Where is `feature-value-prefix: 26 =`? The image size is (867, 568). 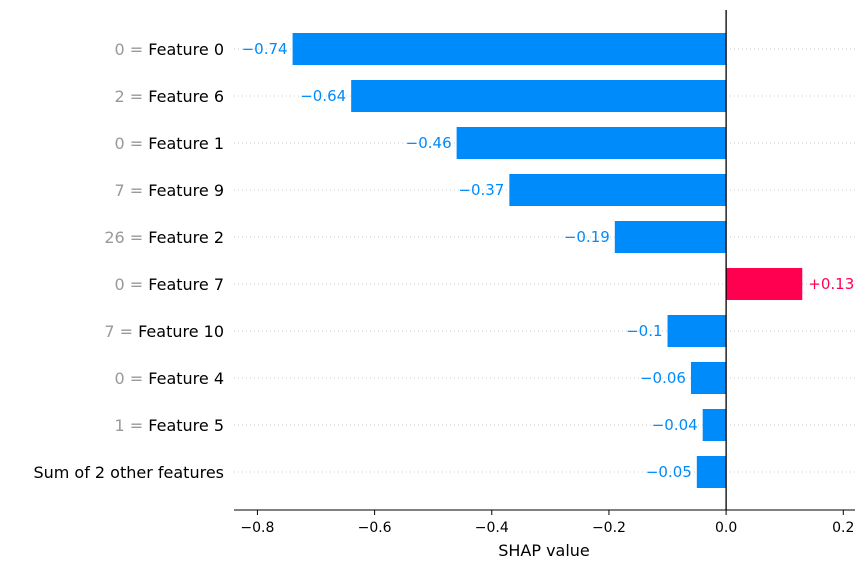 feature-value-prefix: 26 = is located at coordinates (126, 237).